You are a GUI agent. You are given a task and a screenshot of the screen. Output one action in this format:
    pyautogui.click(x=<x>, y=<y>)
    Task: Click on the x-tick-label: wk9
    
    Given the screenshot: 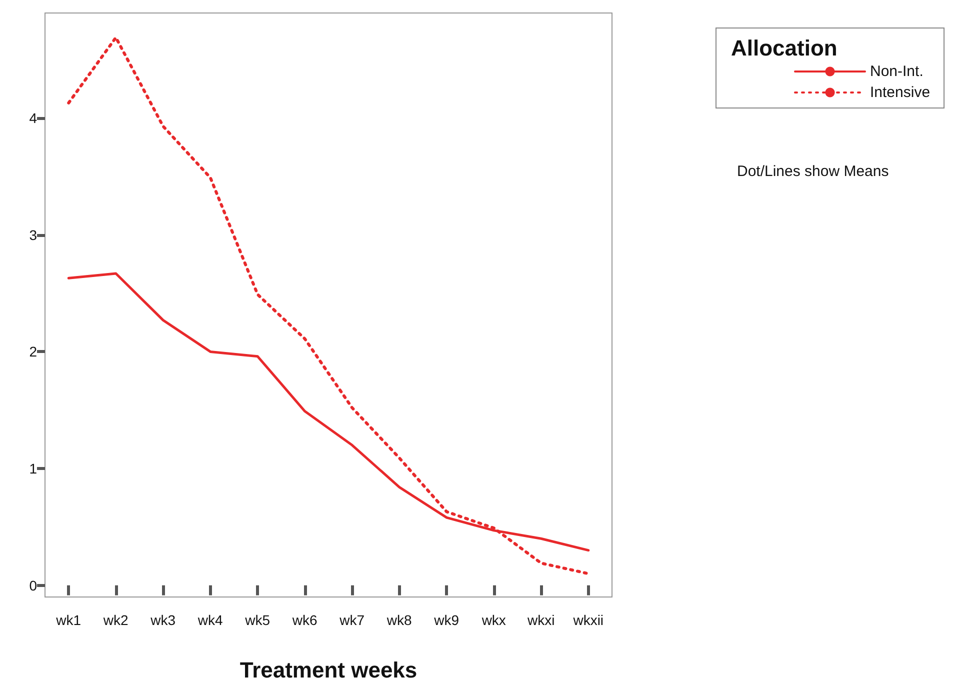 What is the action you would take?
    pyautogui.click(x=446, y=620)
    